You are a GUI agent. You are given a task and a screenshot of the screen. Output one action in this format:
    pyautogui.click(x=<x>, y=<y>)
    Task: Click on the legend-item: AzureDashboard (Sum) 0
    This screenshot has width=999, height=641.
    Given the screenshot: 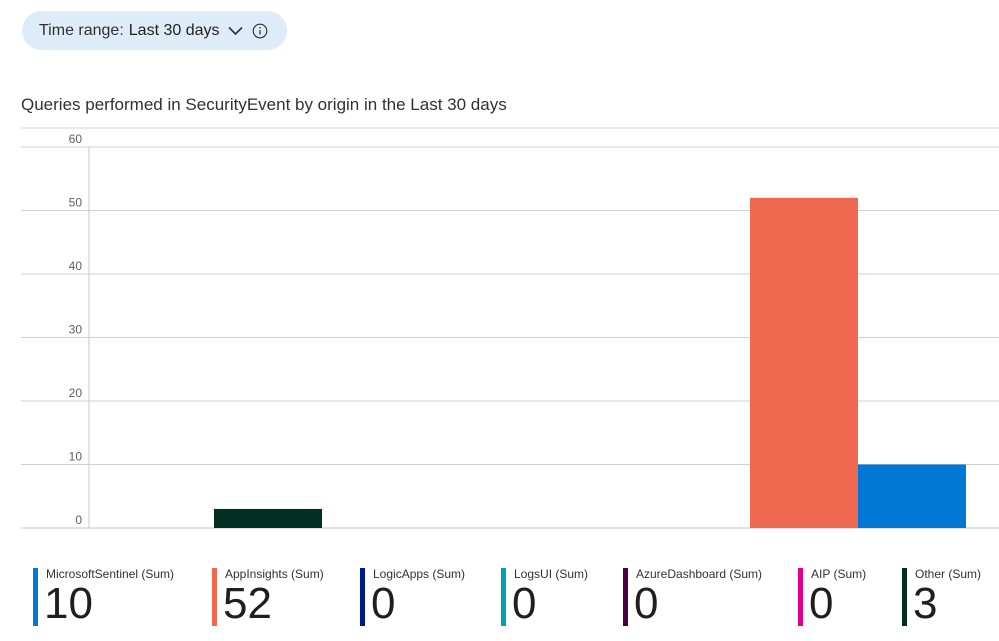 What is the action you would take?
    pyautogui.click(x=692, y=597)
    